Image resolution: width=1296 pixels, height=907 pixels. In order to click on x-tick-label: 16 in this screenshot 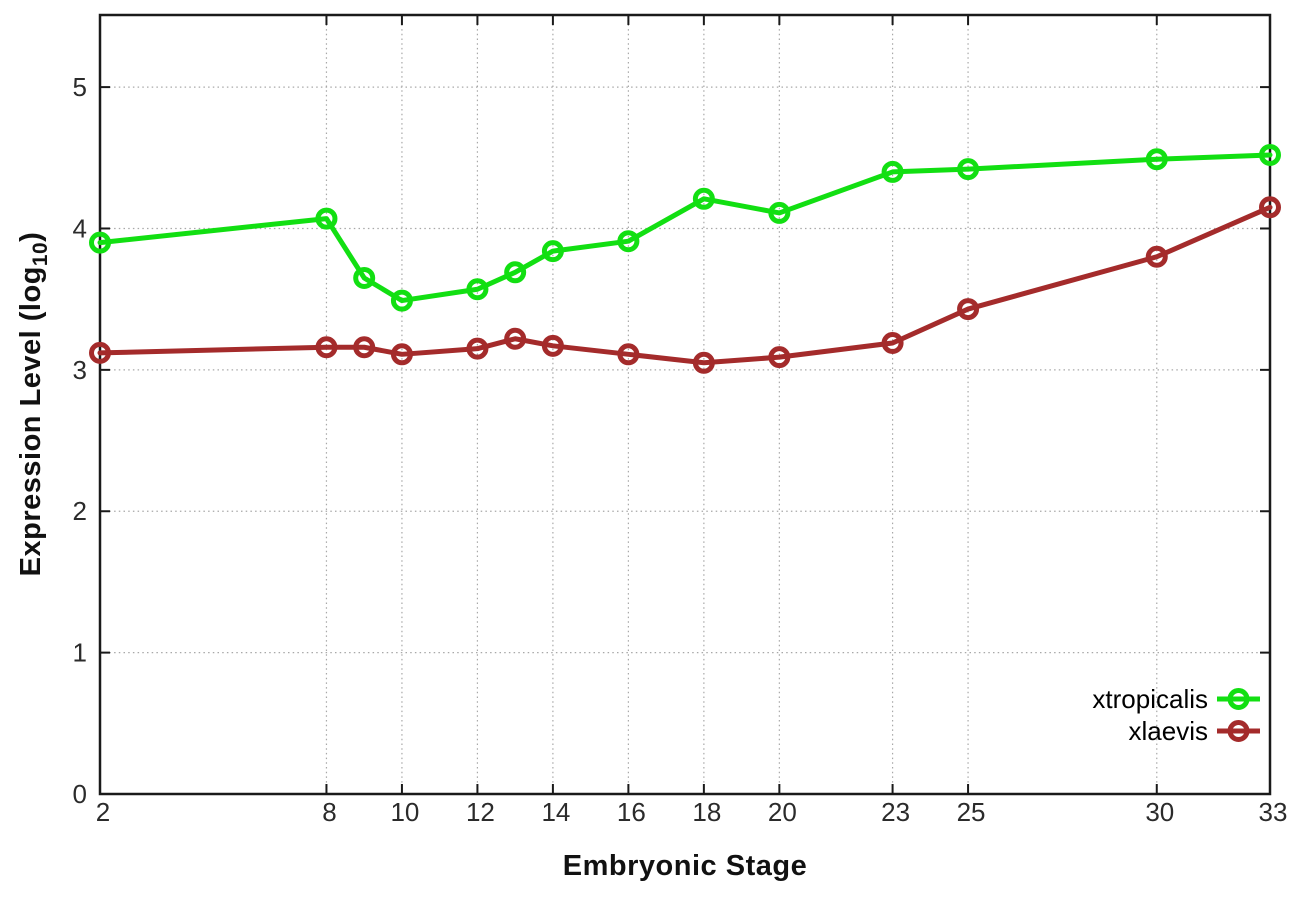, I will do `click(631, 812)`.